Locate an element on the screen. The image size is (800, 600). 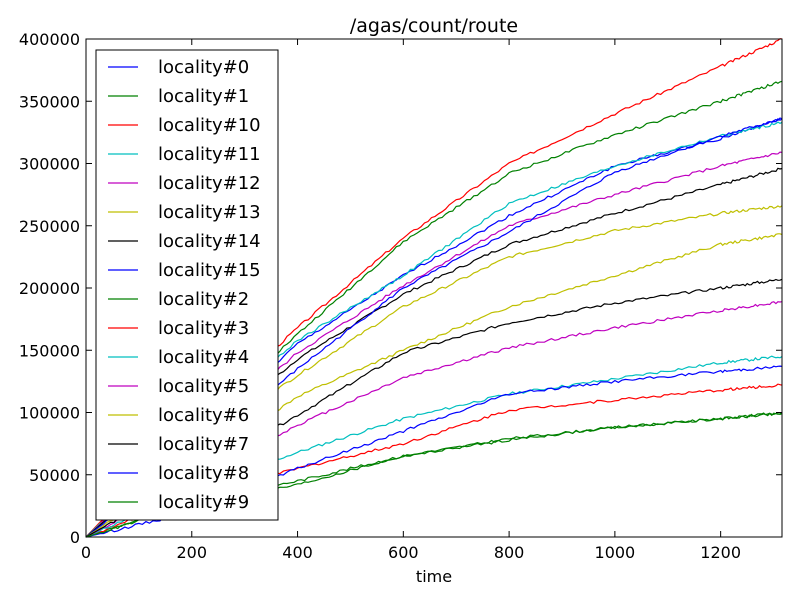
y-tick-label: 0 is located at coordinates (75, 537).